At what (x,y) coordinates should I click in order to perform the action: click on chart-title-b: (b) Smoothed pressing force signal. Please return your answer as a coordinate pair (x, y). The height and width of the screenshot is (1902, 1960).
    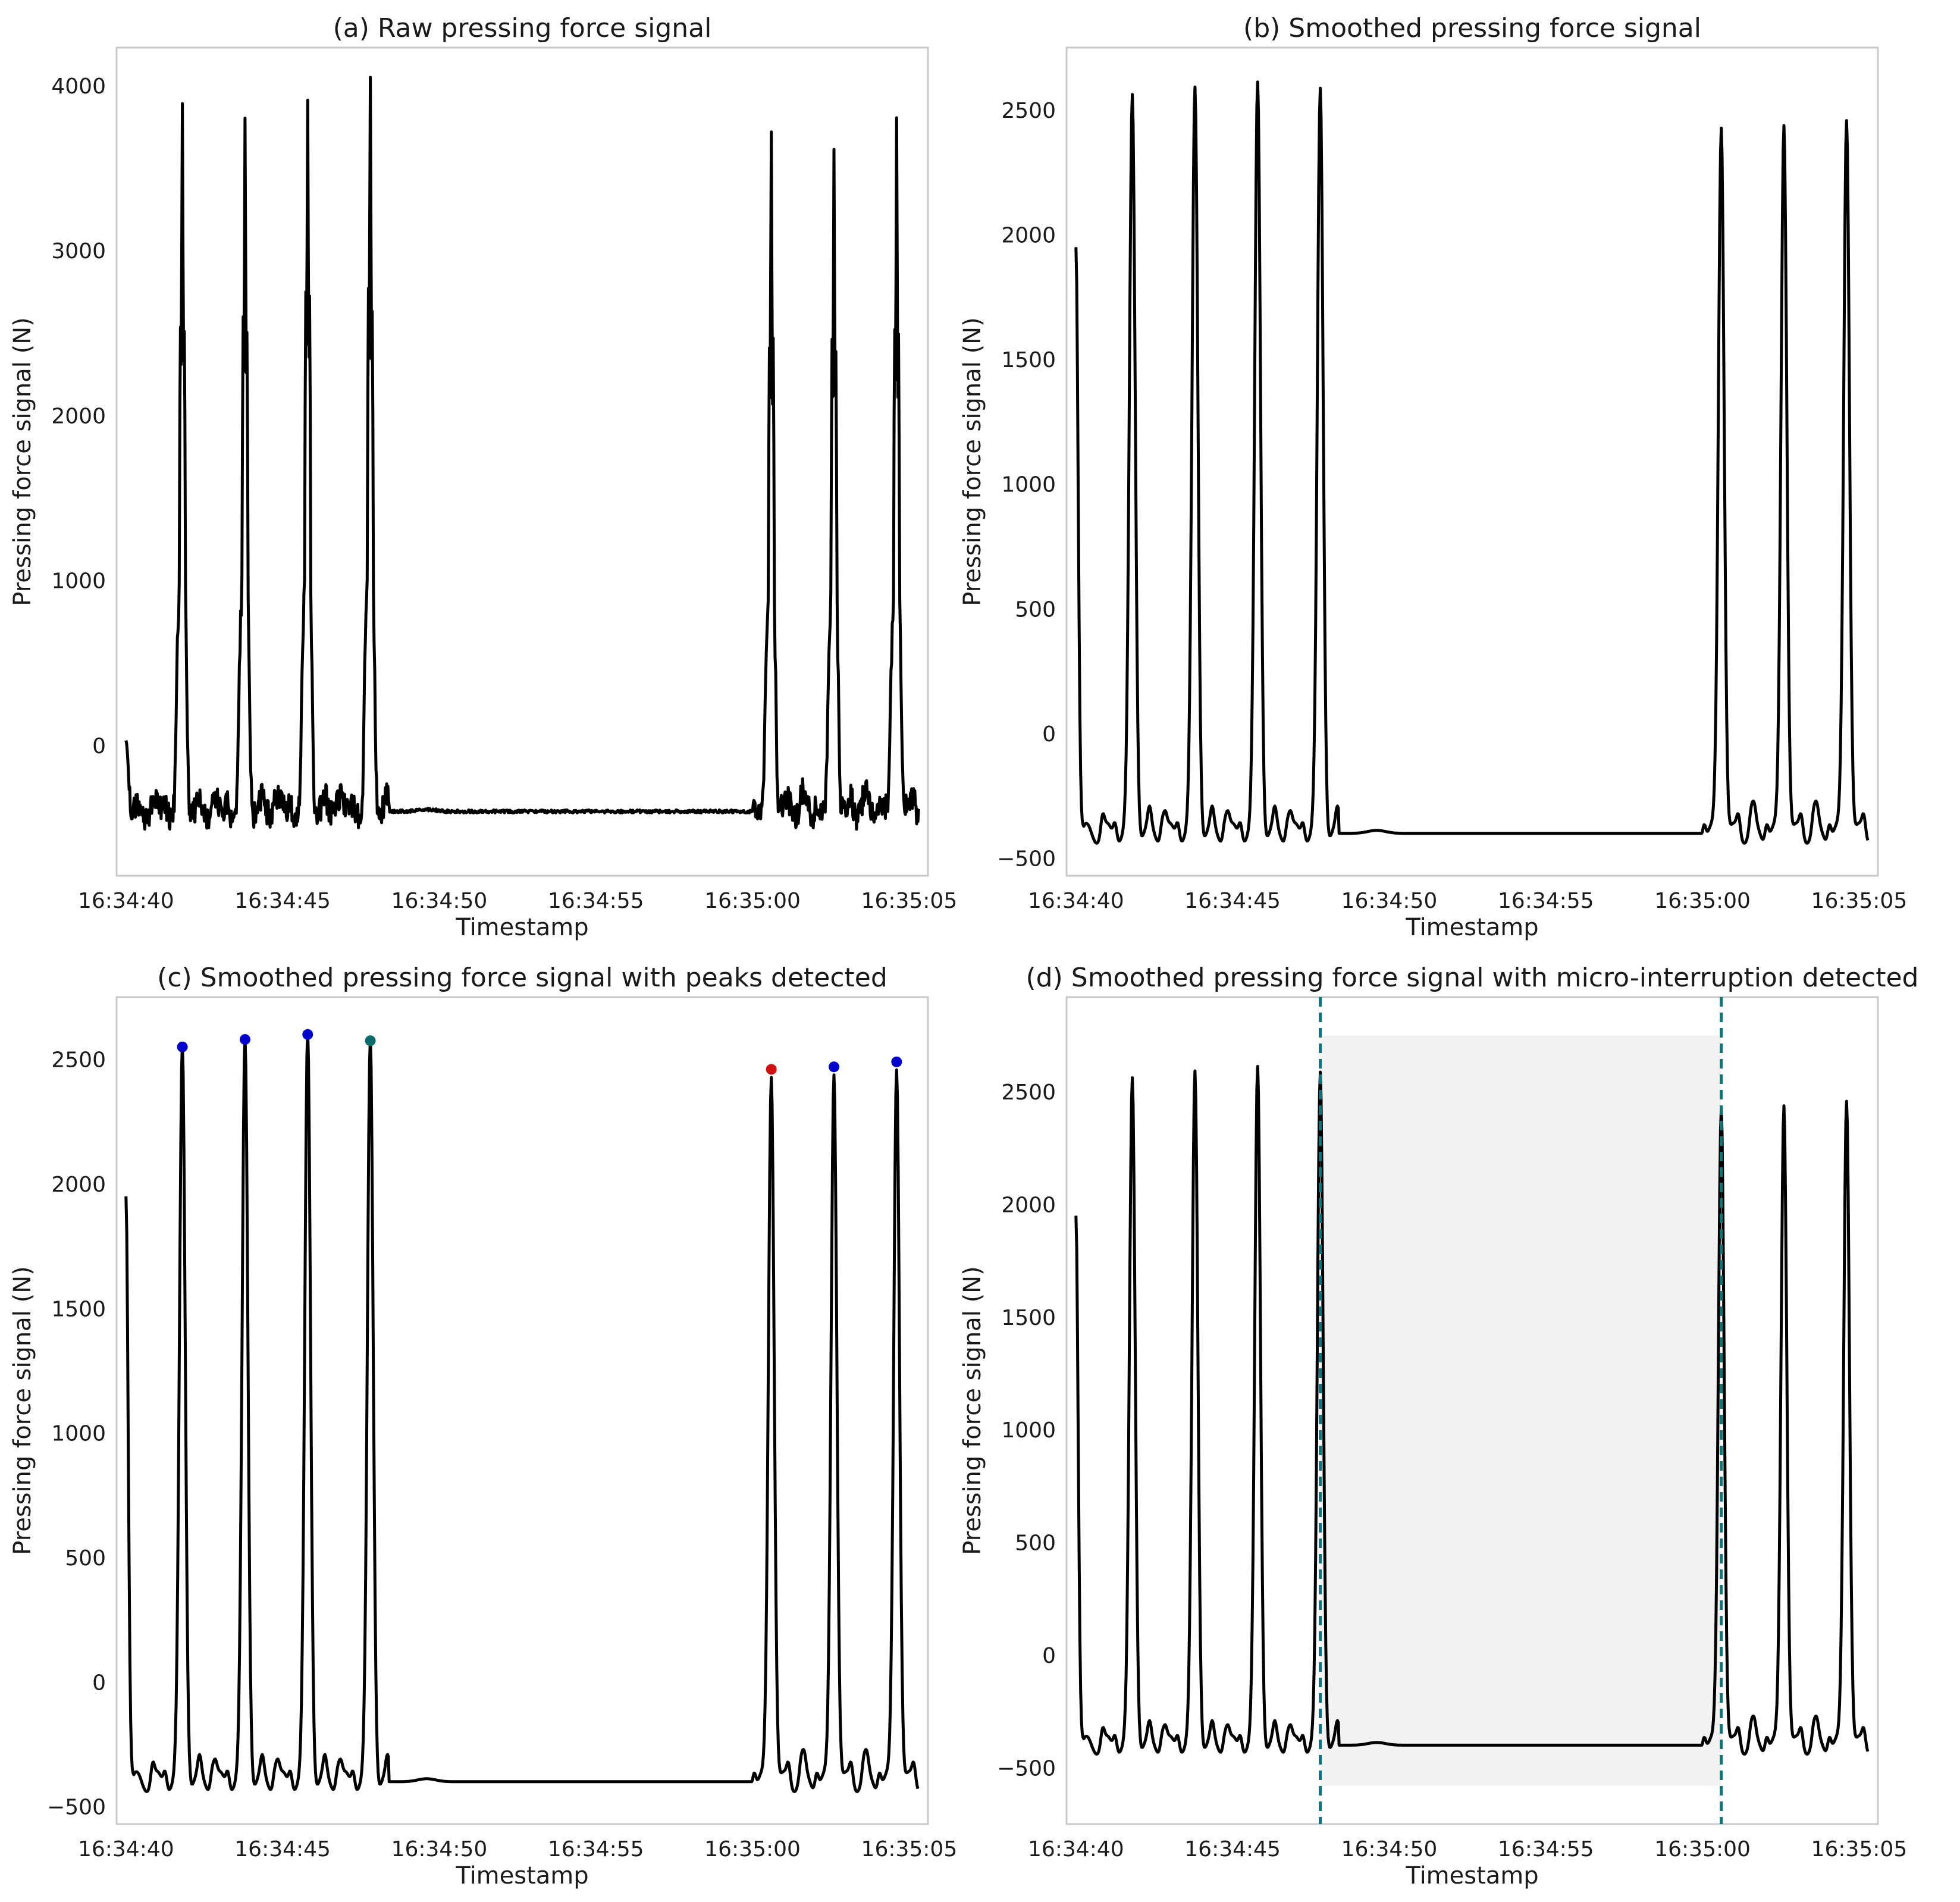
    Looking at the image, I should click on (1472, 28).